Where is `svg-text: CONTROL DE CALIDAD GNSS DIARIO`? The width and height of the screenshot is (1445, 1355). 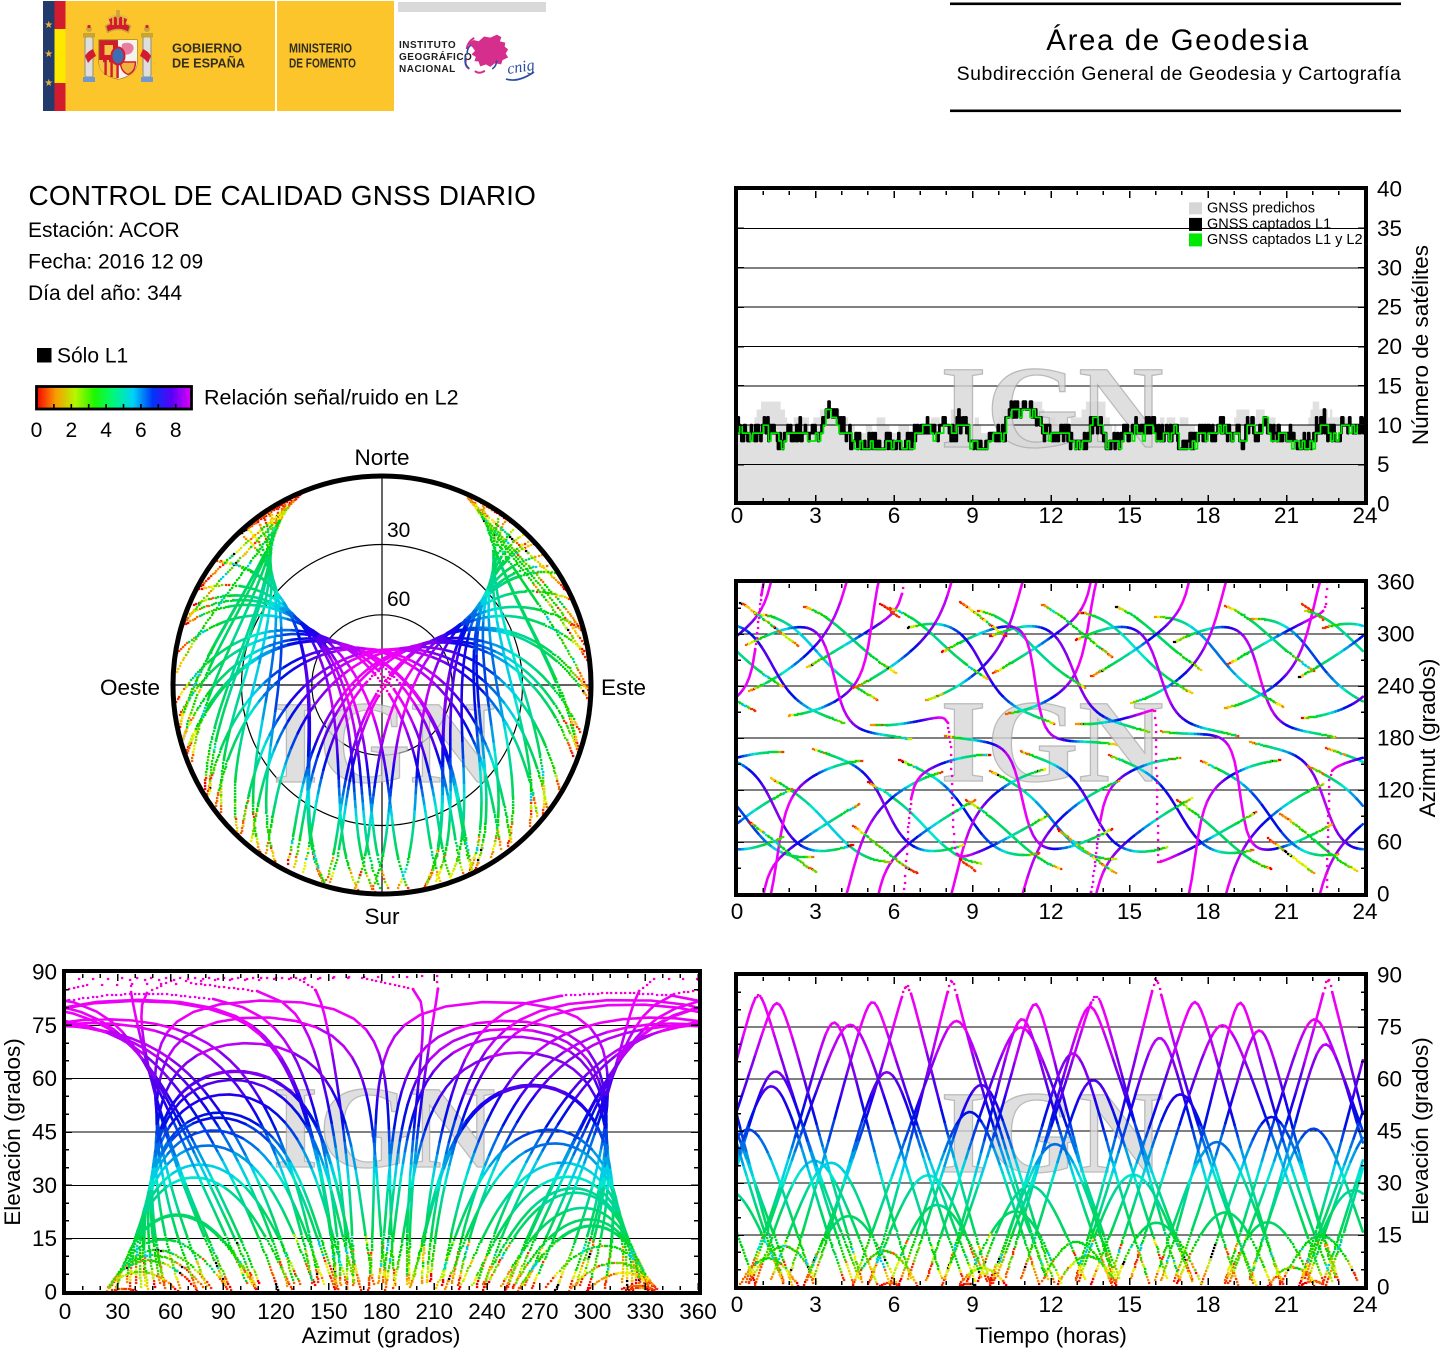 svg-text: CONTROL DE CALIDAD GNSS DIARIO is located at coordinates (283, 195).